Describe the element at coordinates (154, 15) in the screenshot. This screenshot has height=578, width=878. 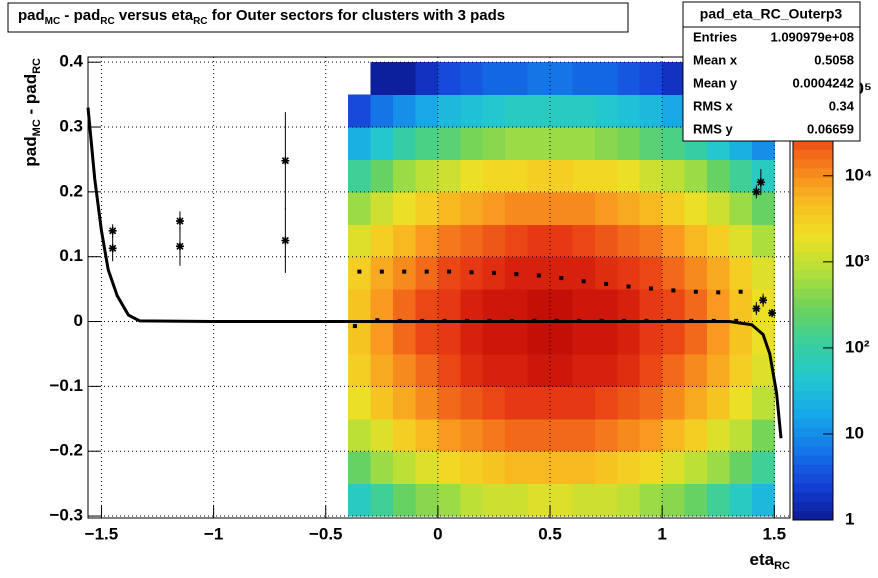
I see `text-part: versus eta` at that location.